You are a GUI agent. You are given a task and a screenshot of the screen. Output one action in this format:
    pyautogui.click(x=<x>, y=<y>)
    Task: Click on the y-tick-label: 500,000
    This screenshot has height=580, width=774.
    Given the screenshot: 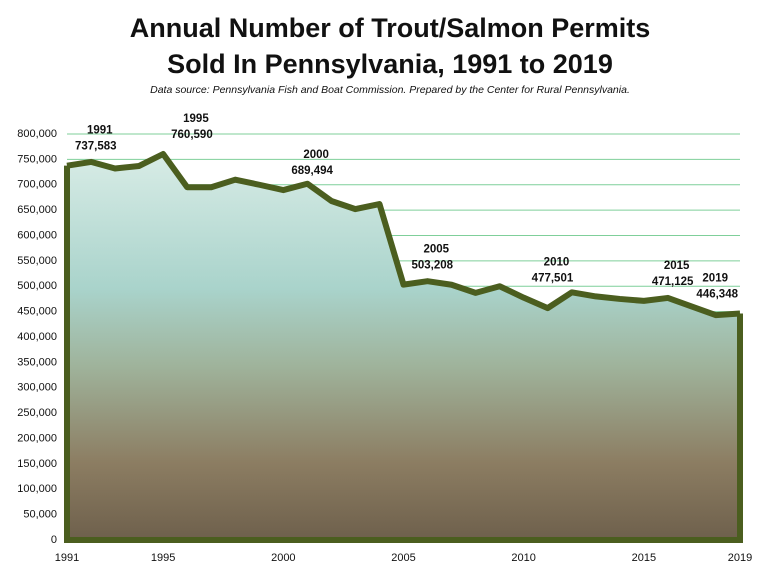 What is the action you would take?
    pyautogui.click(x=37, y=286)
    